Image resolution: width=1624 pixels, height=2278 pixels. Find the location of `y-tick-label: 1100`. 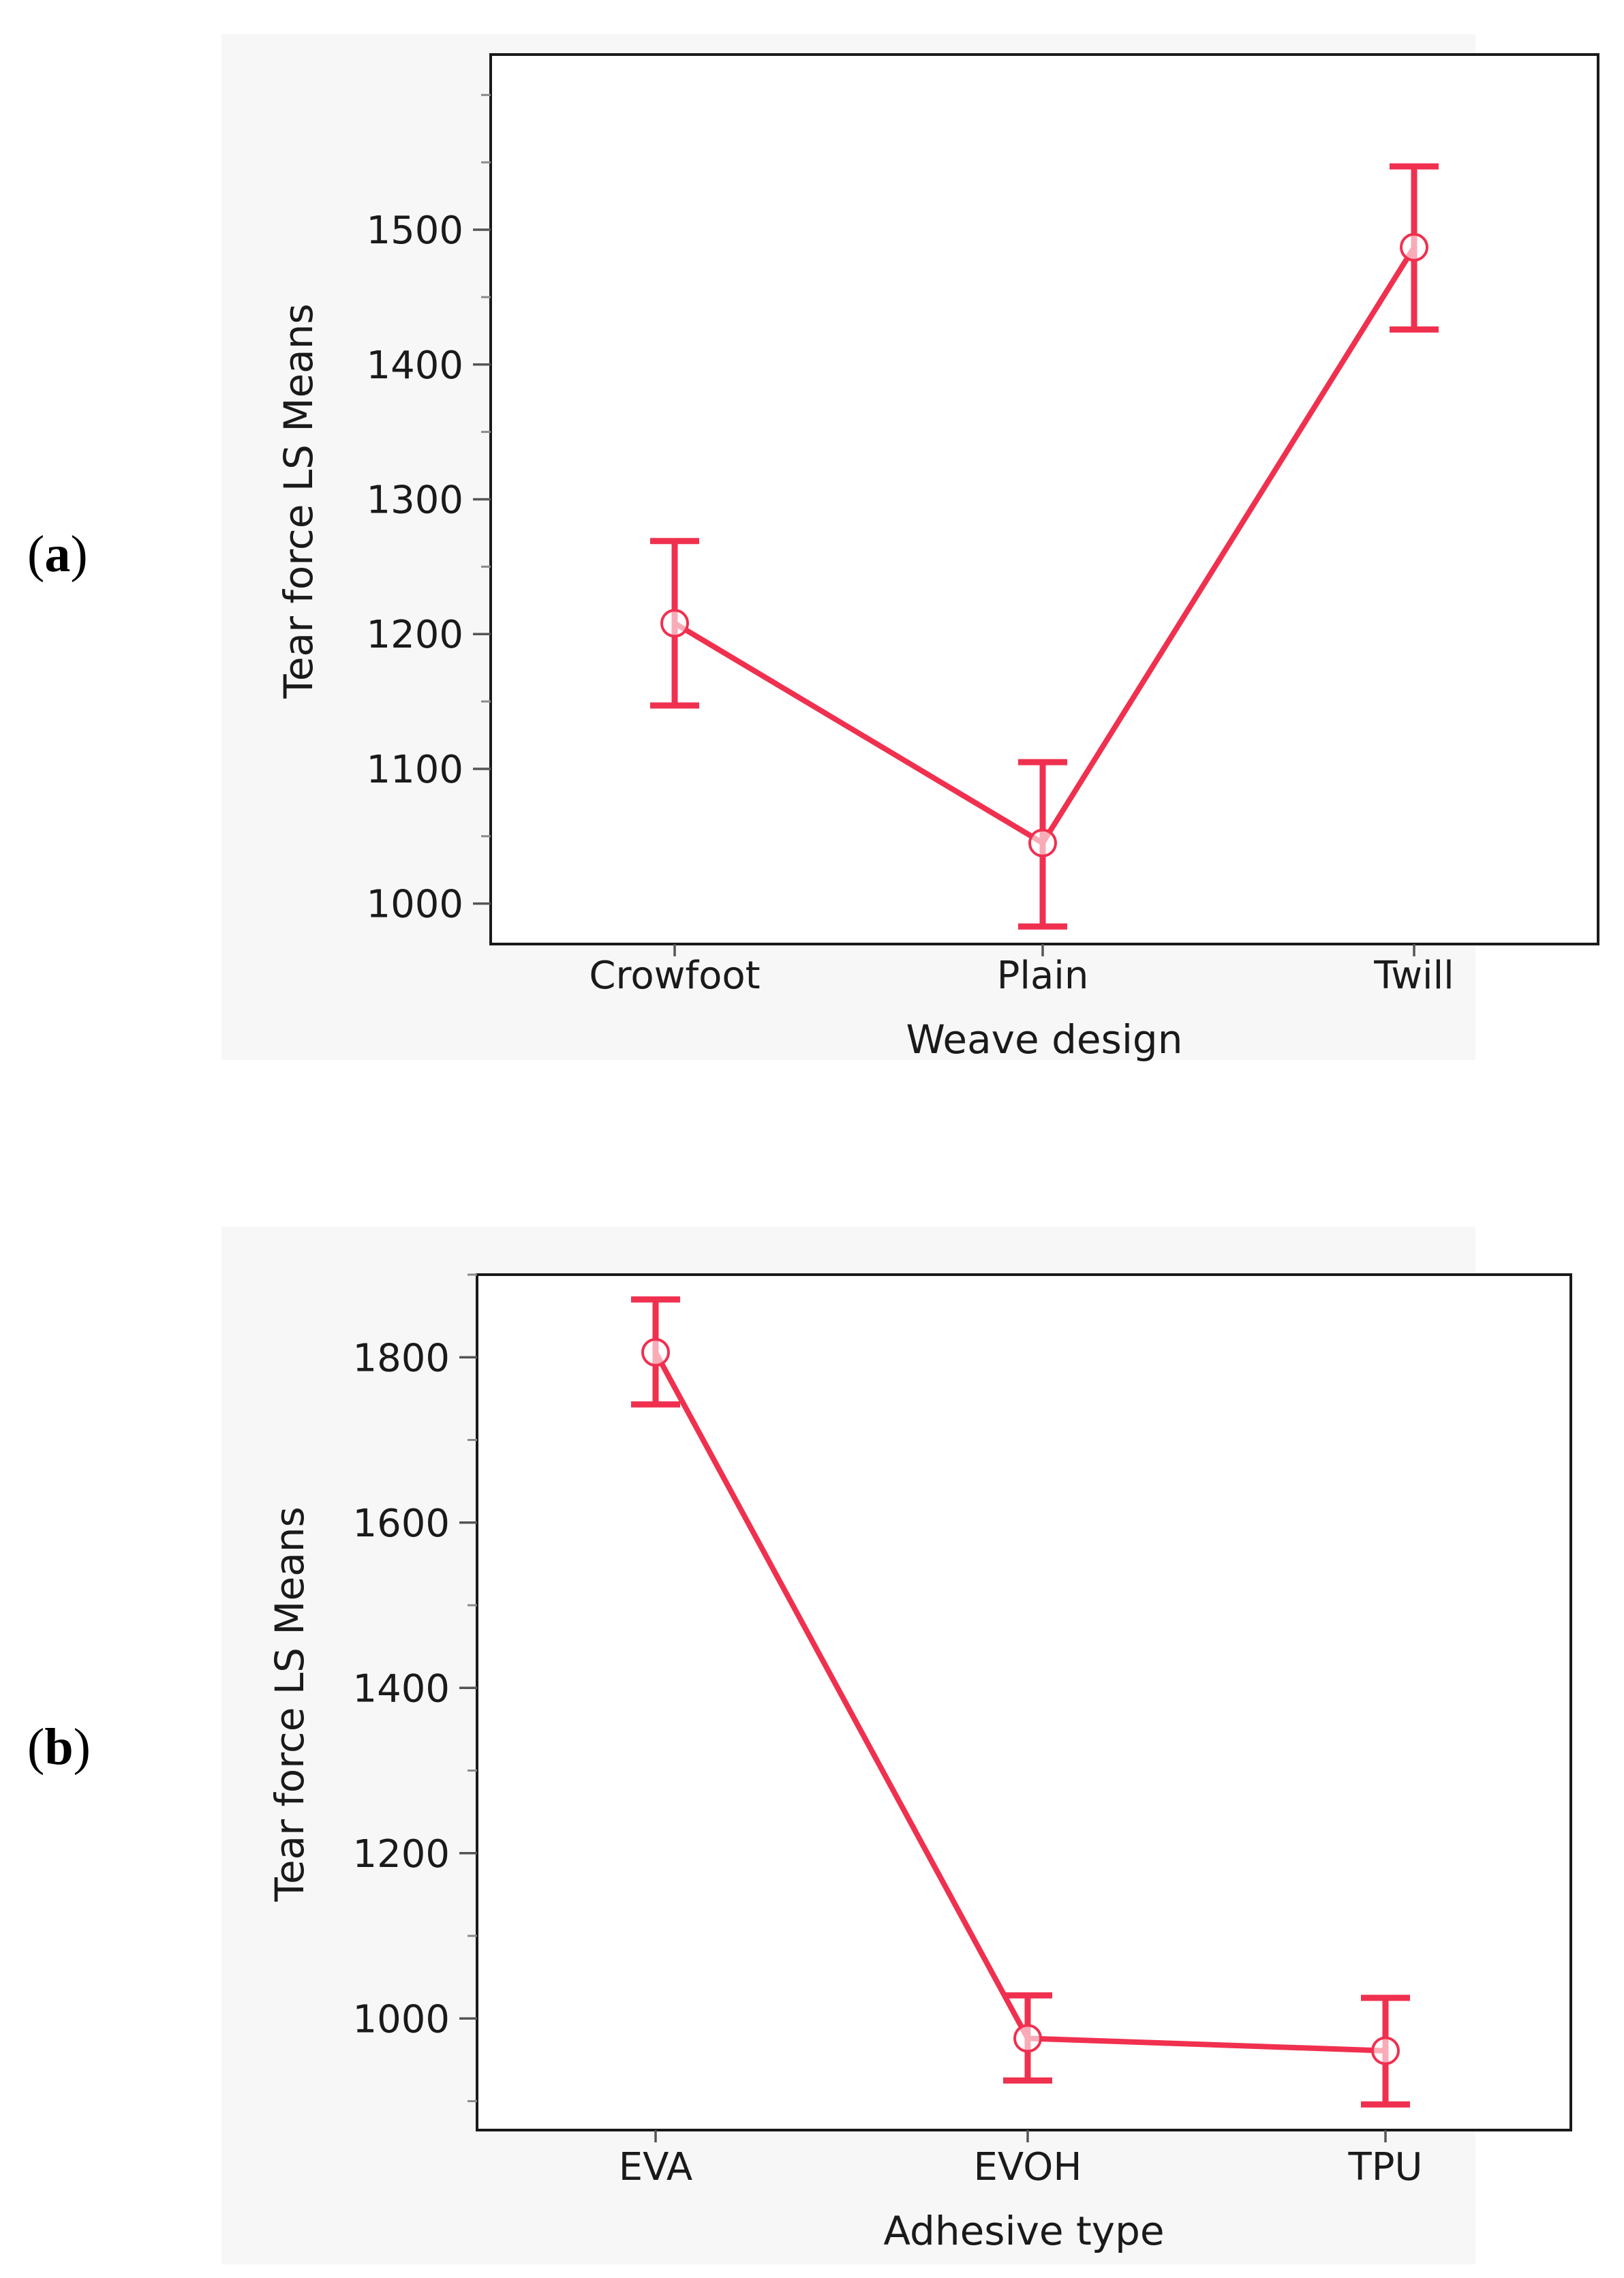

y-tick-label: 1100 is located at coordinates (414, 770).